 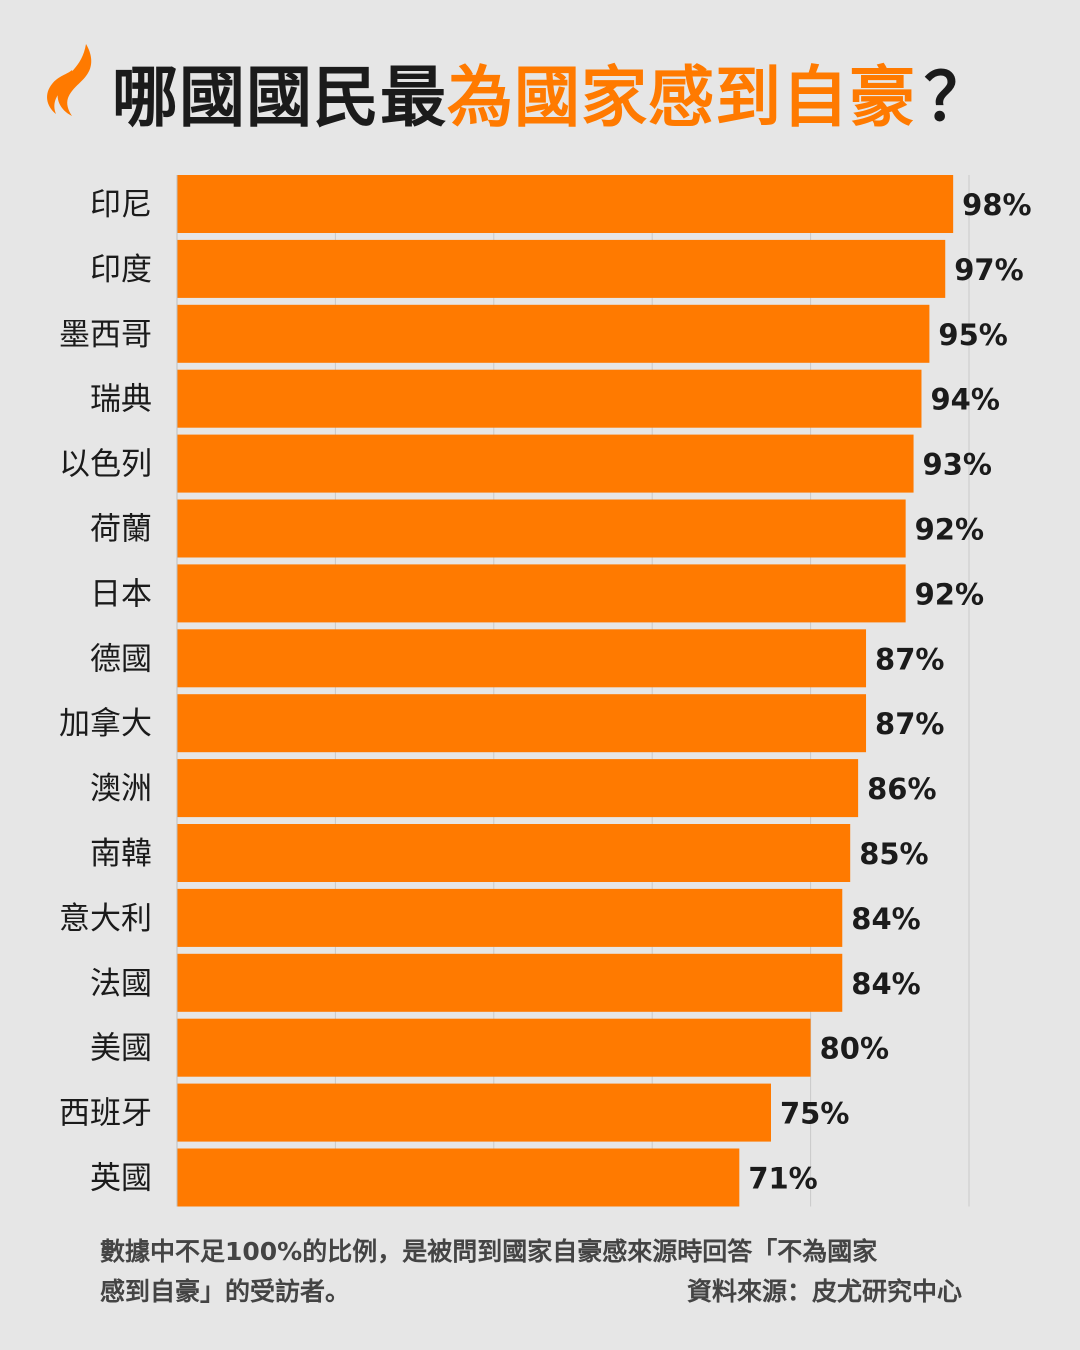 I want to click on value-label: 95%, so click(x=972, y=335).